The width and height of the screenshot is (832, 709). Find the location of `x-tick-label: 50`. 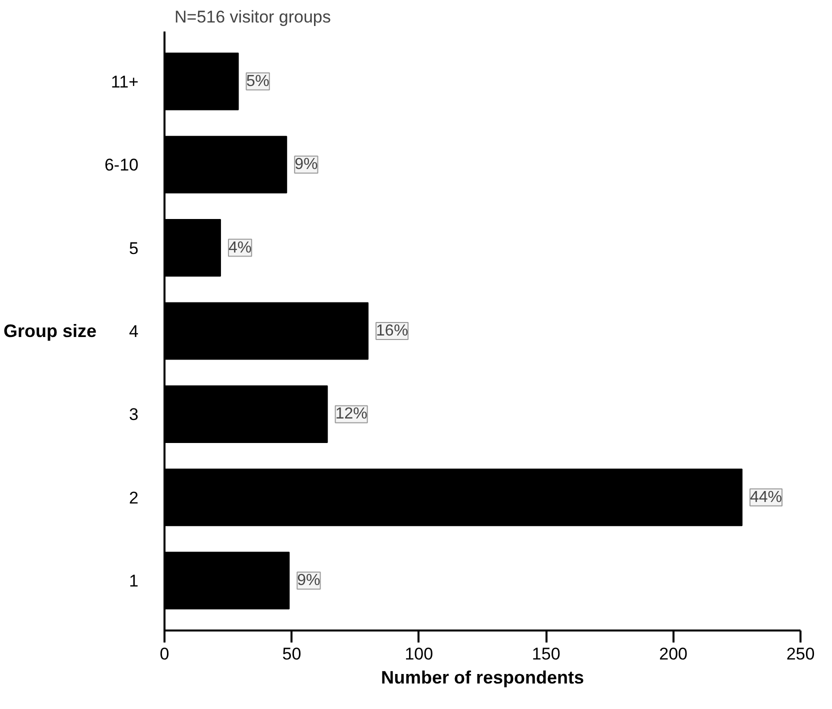

x-tick-label: 50 is located at coordinates (292, 654).